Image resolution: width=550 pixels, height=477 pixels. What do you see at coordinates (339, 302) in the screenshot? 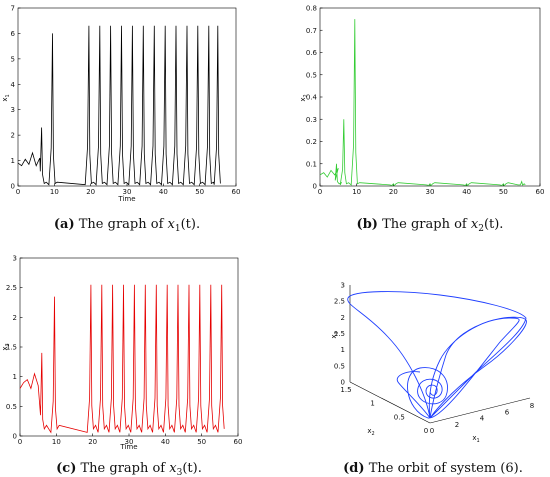
I see `x3-tick-label: 2.5` at bounding box center [339, 302].